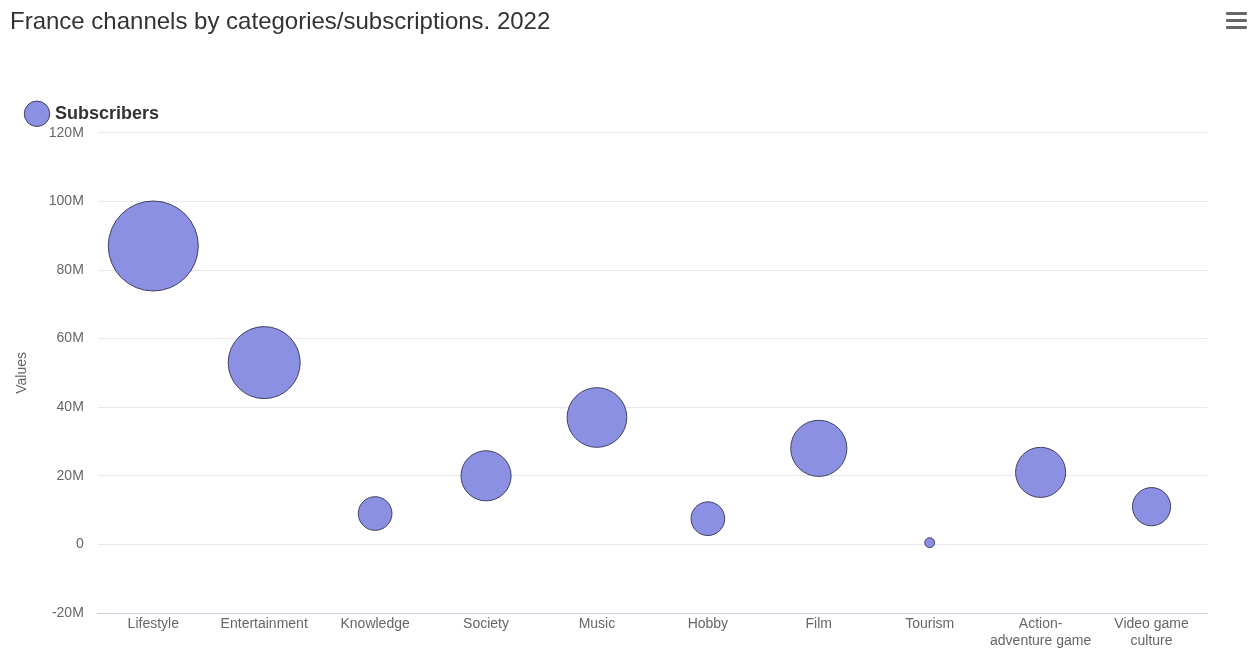 The width and height of the screenshot is (1253, 659). Describe the element at coordinates (486, 623) in the screenshot. I see `x-tick-label: Society` at that location.